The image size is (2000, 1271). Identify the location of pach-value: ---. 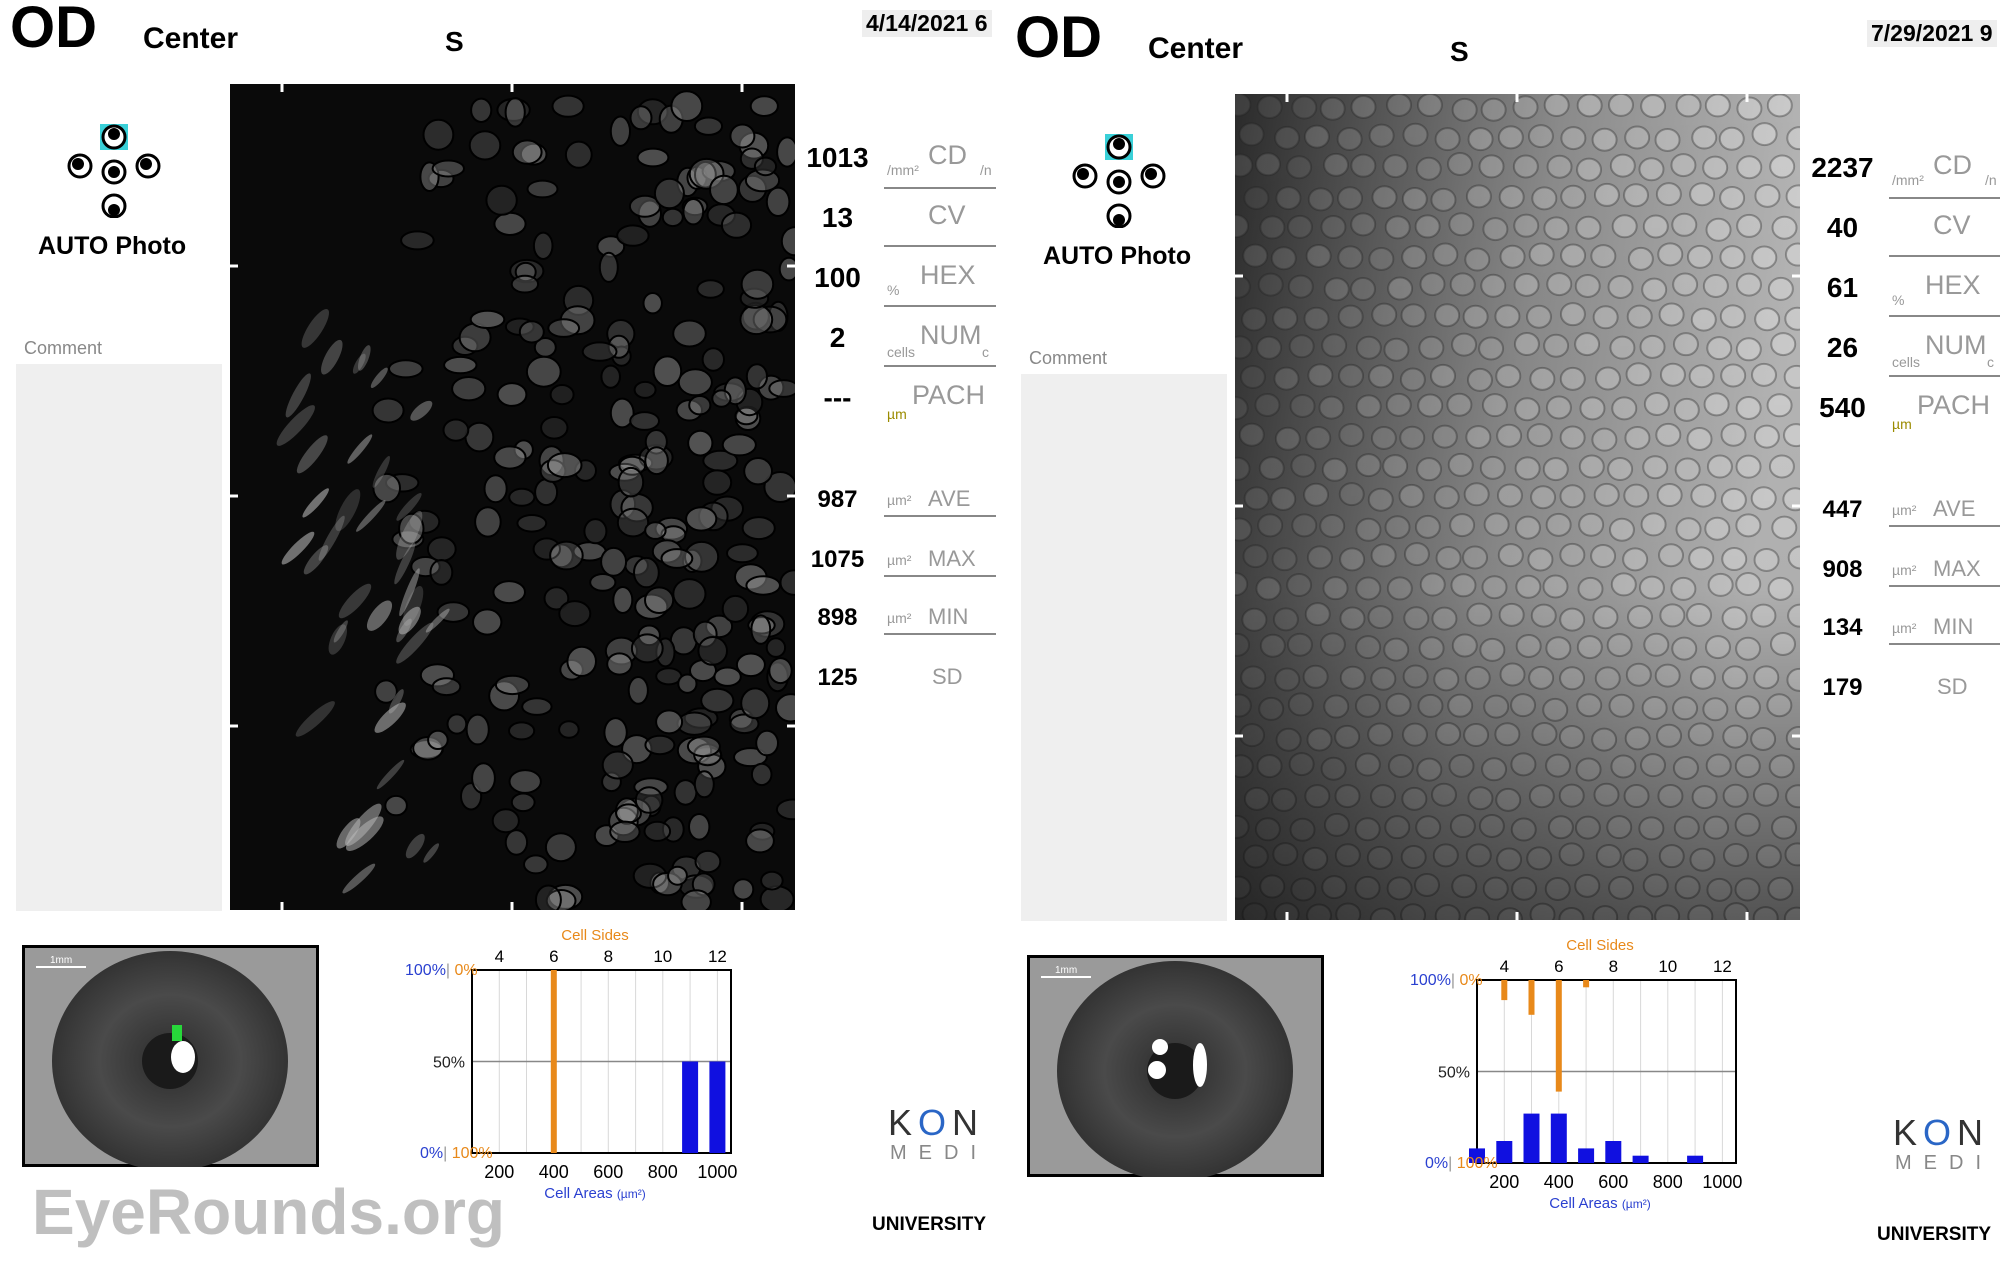
(837, 397).